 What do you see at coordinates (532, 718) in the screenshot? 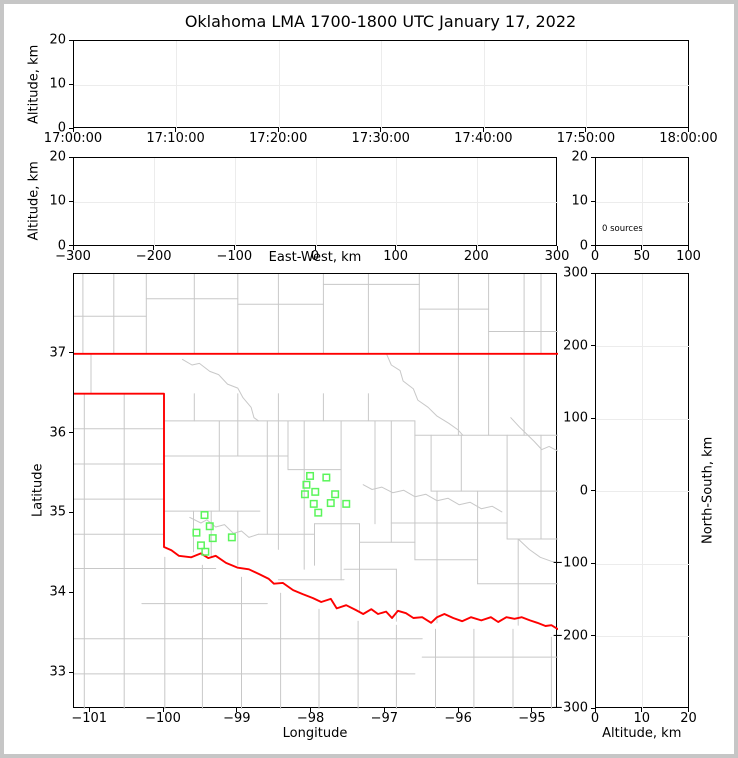
I see `x-tick-label: −95` at bounding box center [532, 718].